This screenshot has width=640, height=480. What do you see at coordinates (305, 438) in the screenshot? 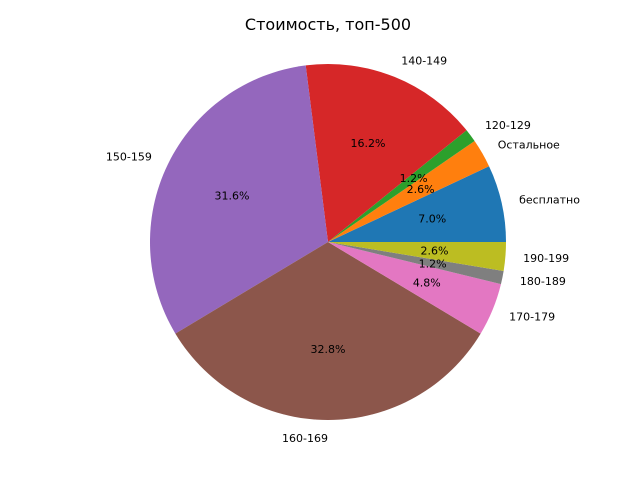
I see `category-label-5: 160-169` at bounding box center [305, 438].